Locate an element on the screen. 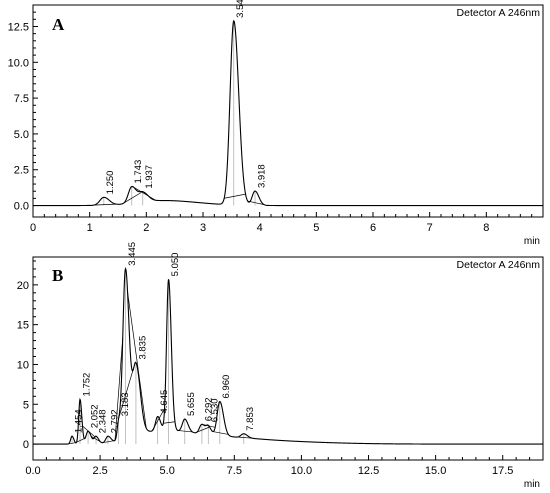  panel-b-peak-label: 4.645 is located at coordinates (164, 402).